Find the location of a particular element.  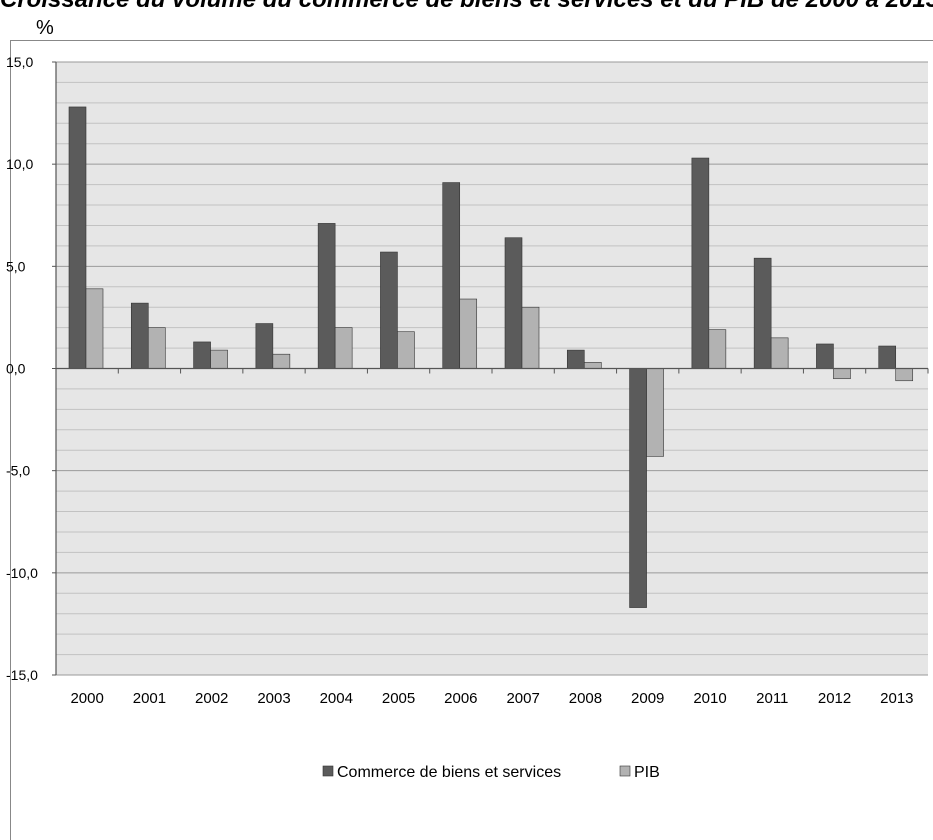

y-tick-label: 10,0 is located at coordinates (19, 164).